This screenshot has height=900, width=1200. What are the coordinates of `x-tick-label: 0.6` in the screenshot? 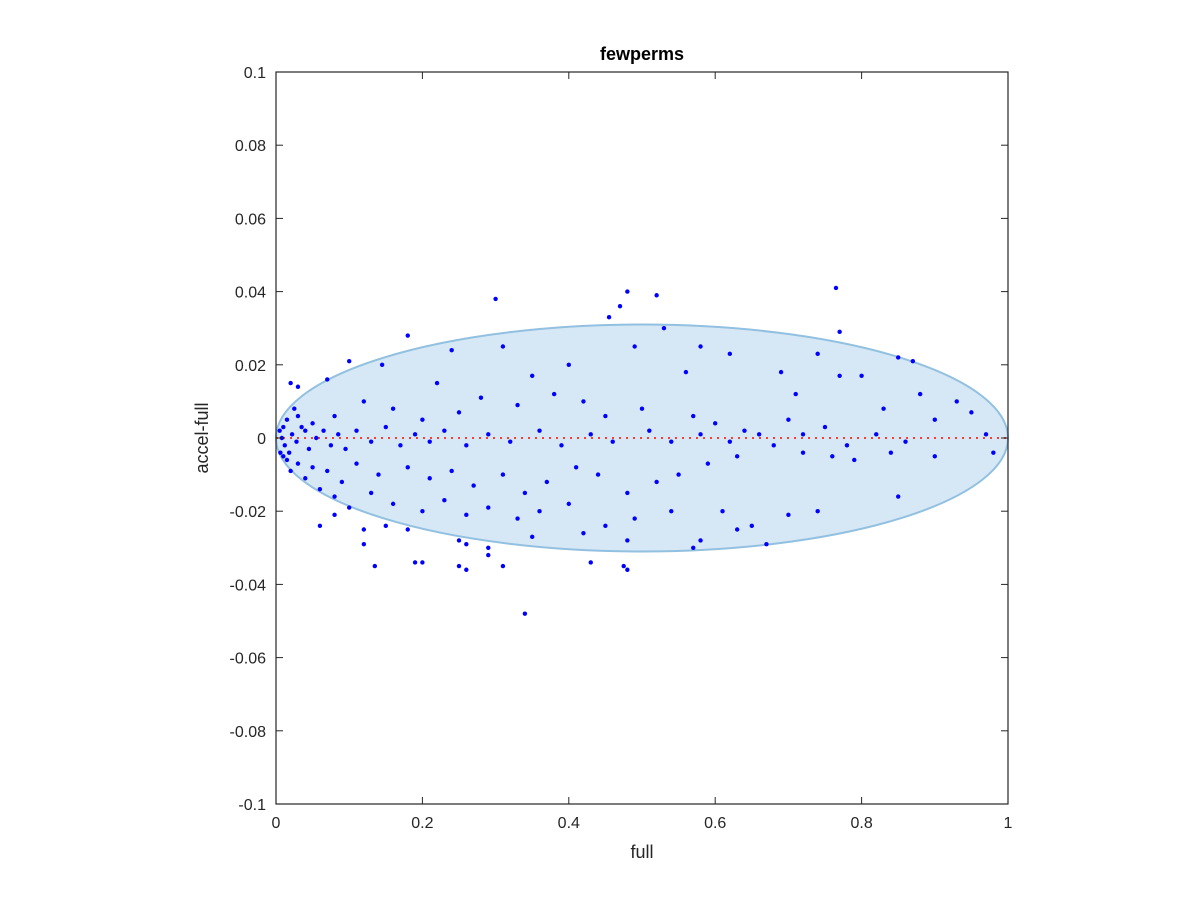 It's located at (715, 823).